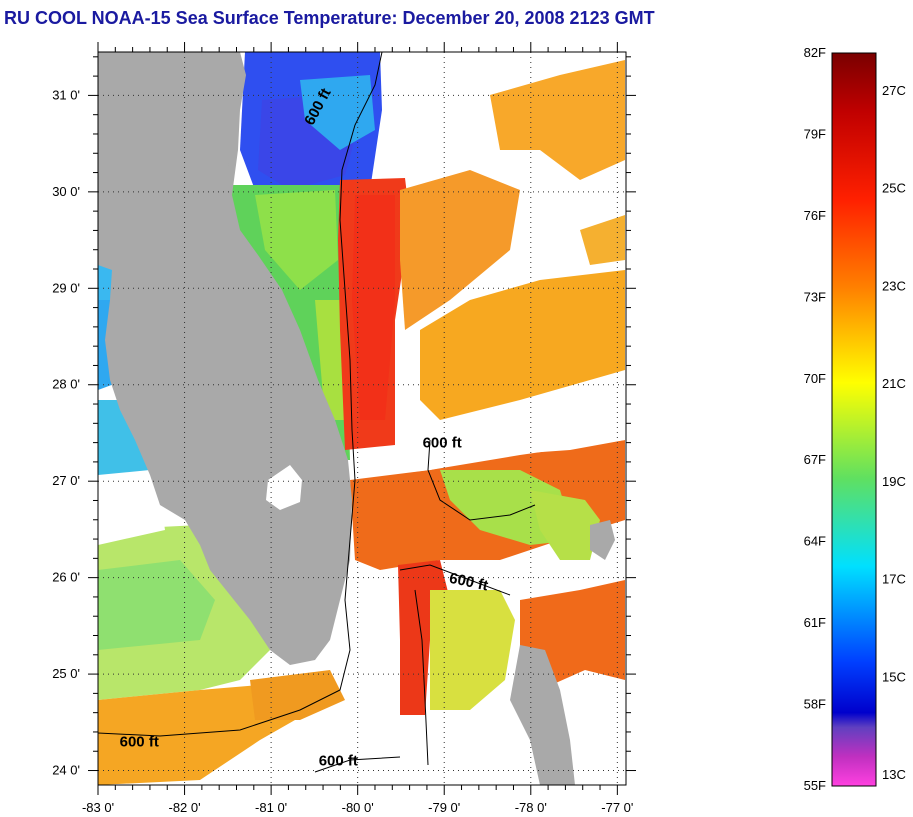  Describe the element at coordinates (617, 807) in the screenshot. I see `lon-tick-label: -77 0'` at that location.